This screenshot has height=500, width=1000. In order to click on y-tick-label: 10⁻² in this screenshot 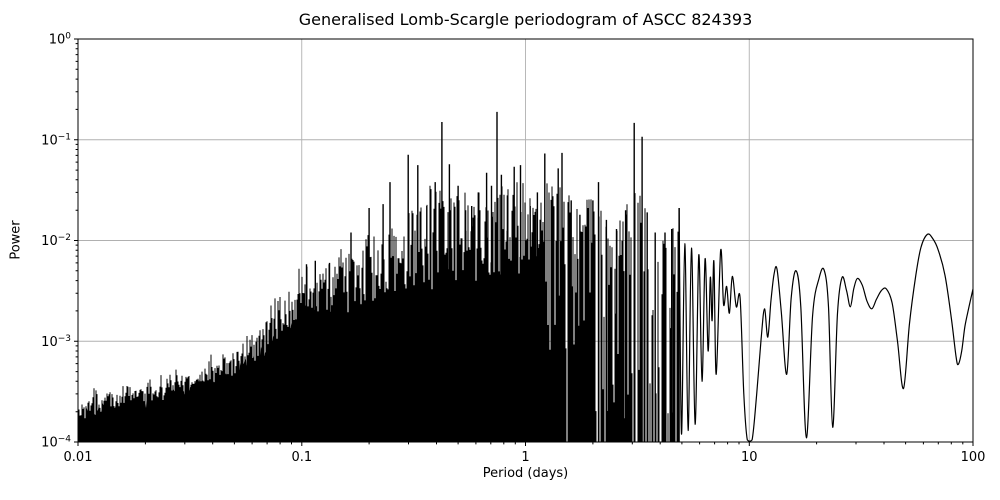, I will do `click(56, 241)`.